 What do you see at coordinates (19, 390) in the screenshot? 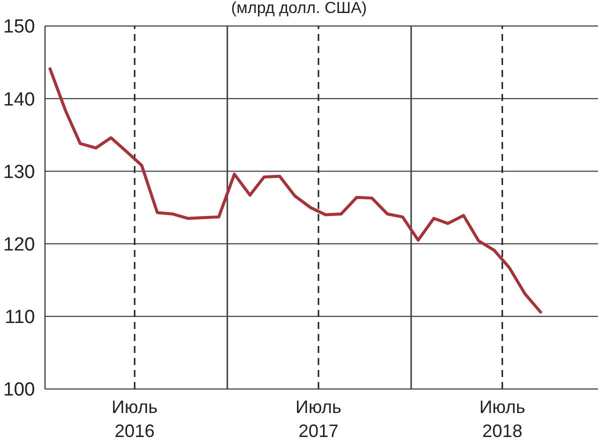
I see `y-tick-label: 100` at bounding box center [19, 390].